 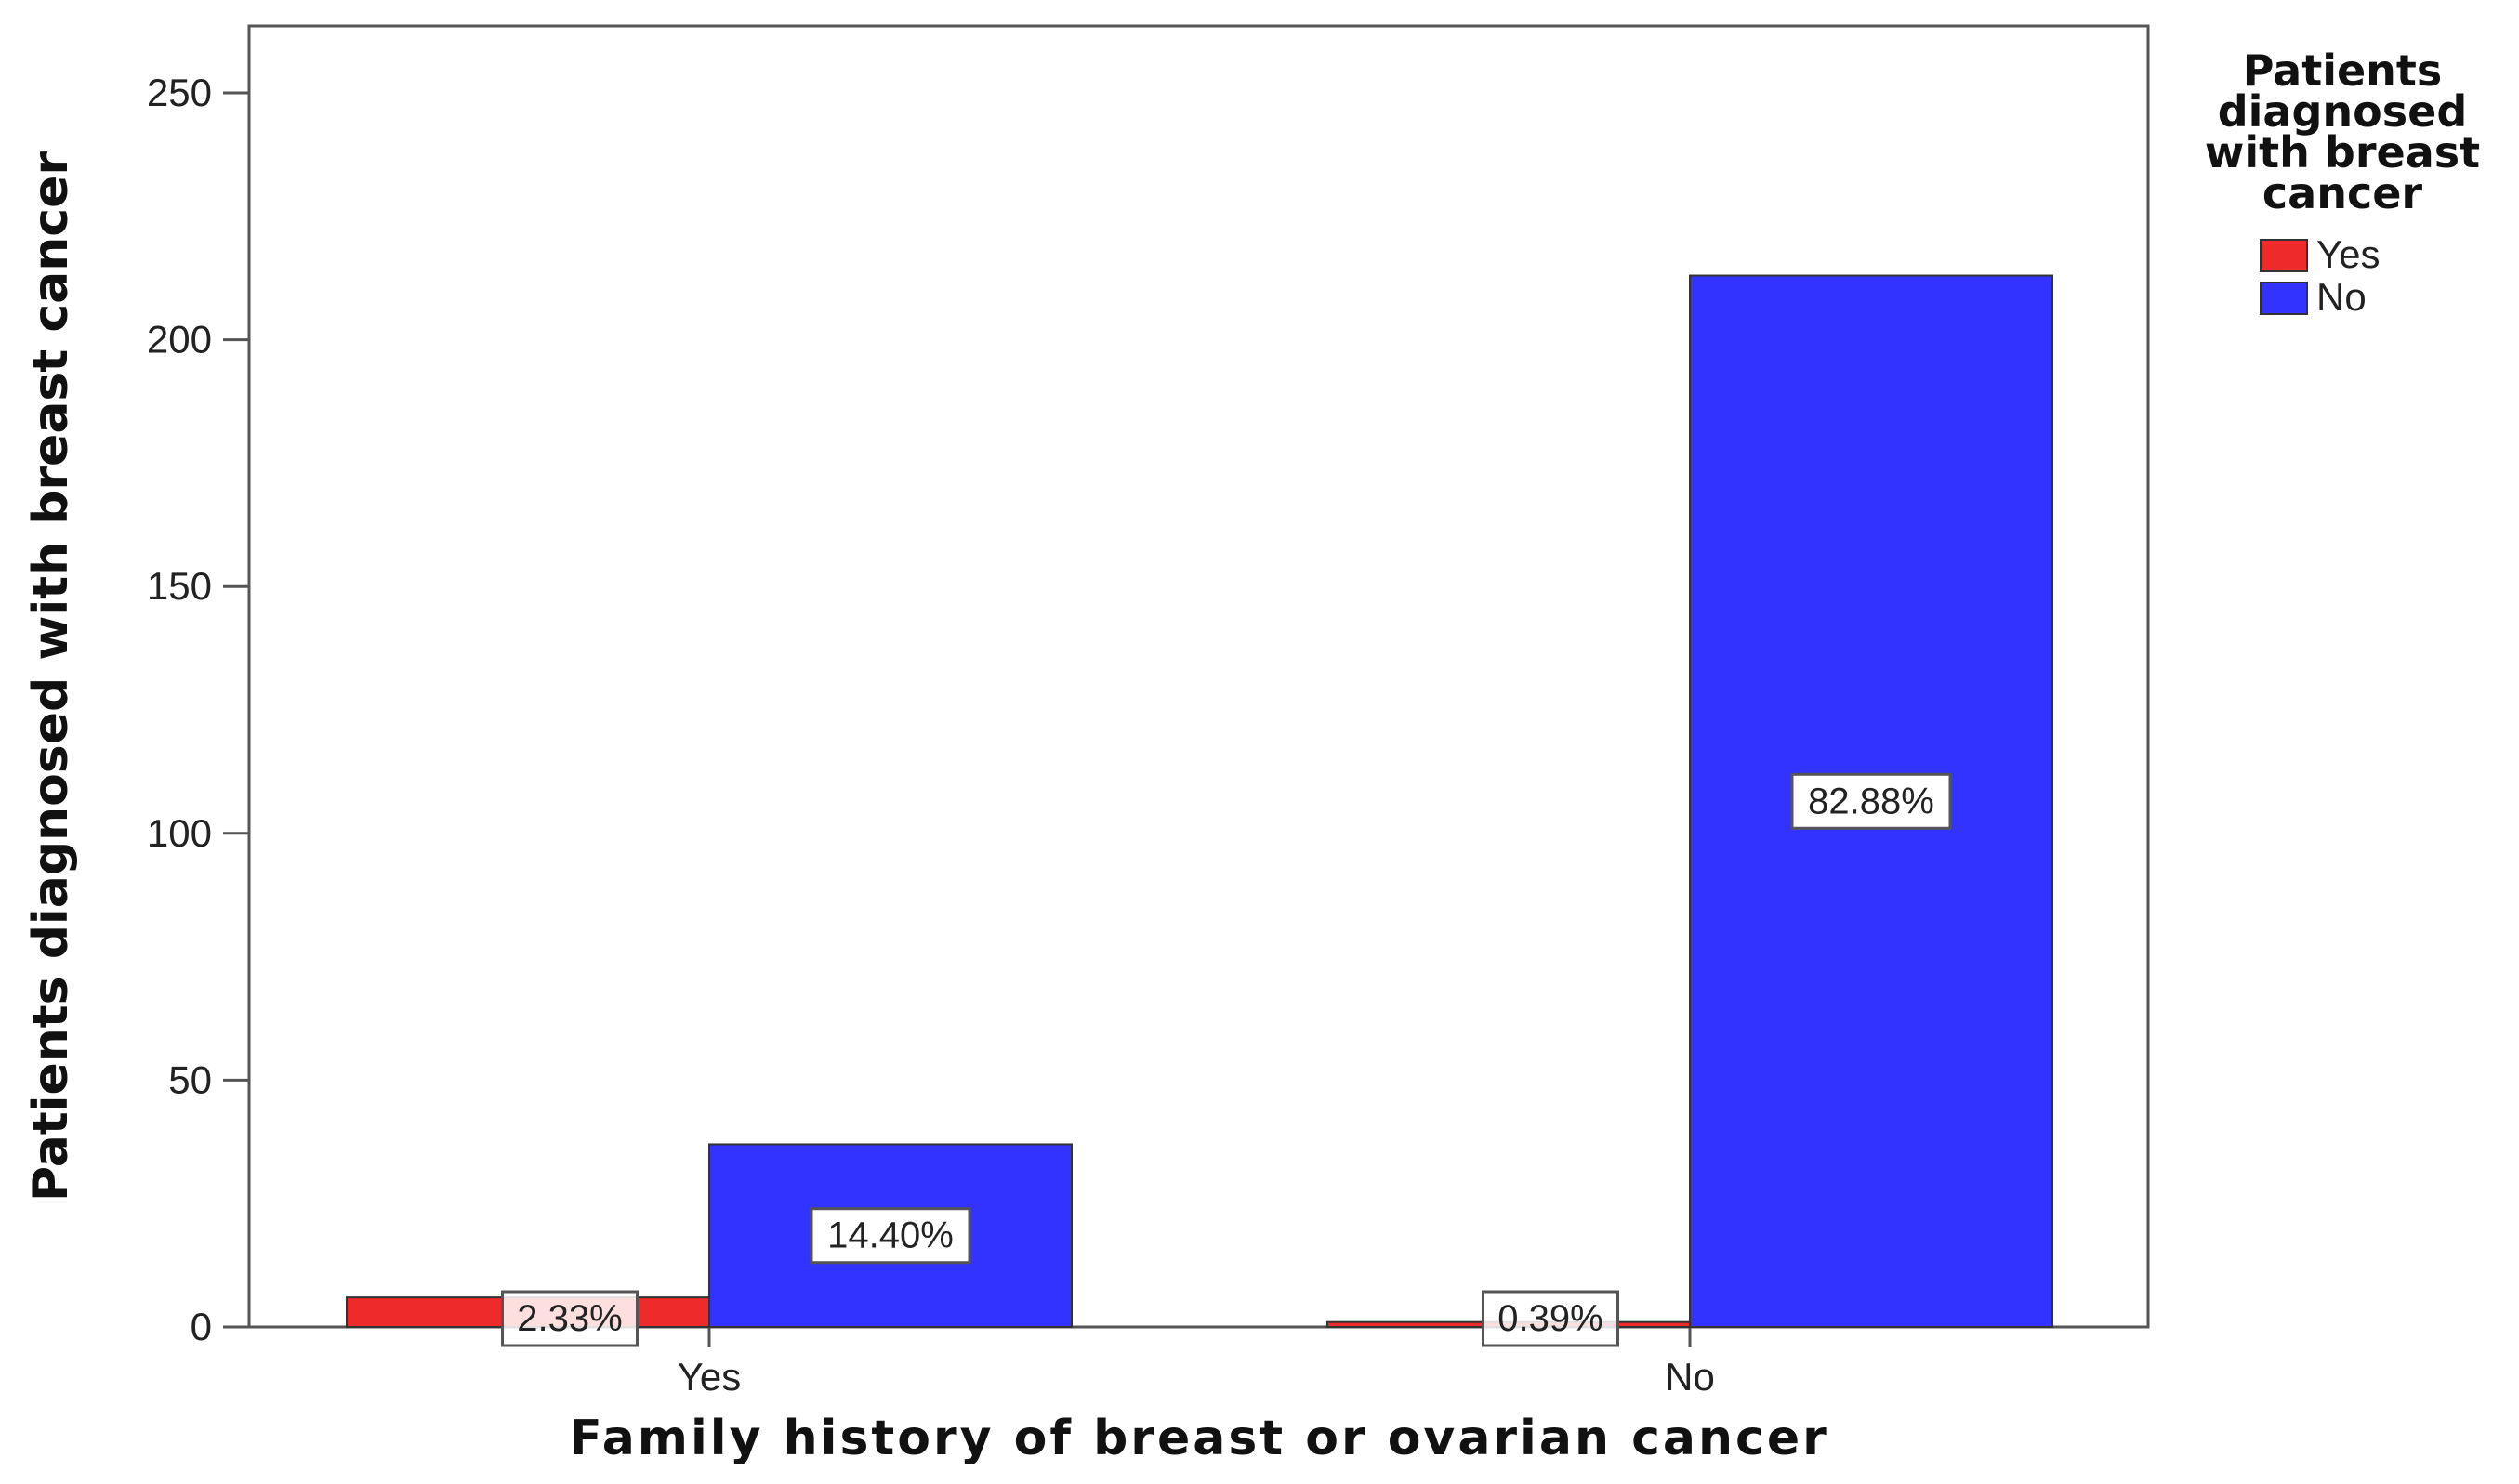 I want to click on x-tick-label: Yes, so click(x=710, y=1377).